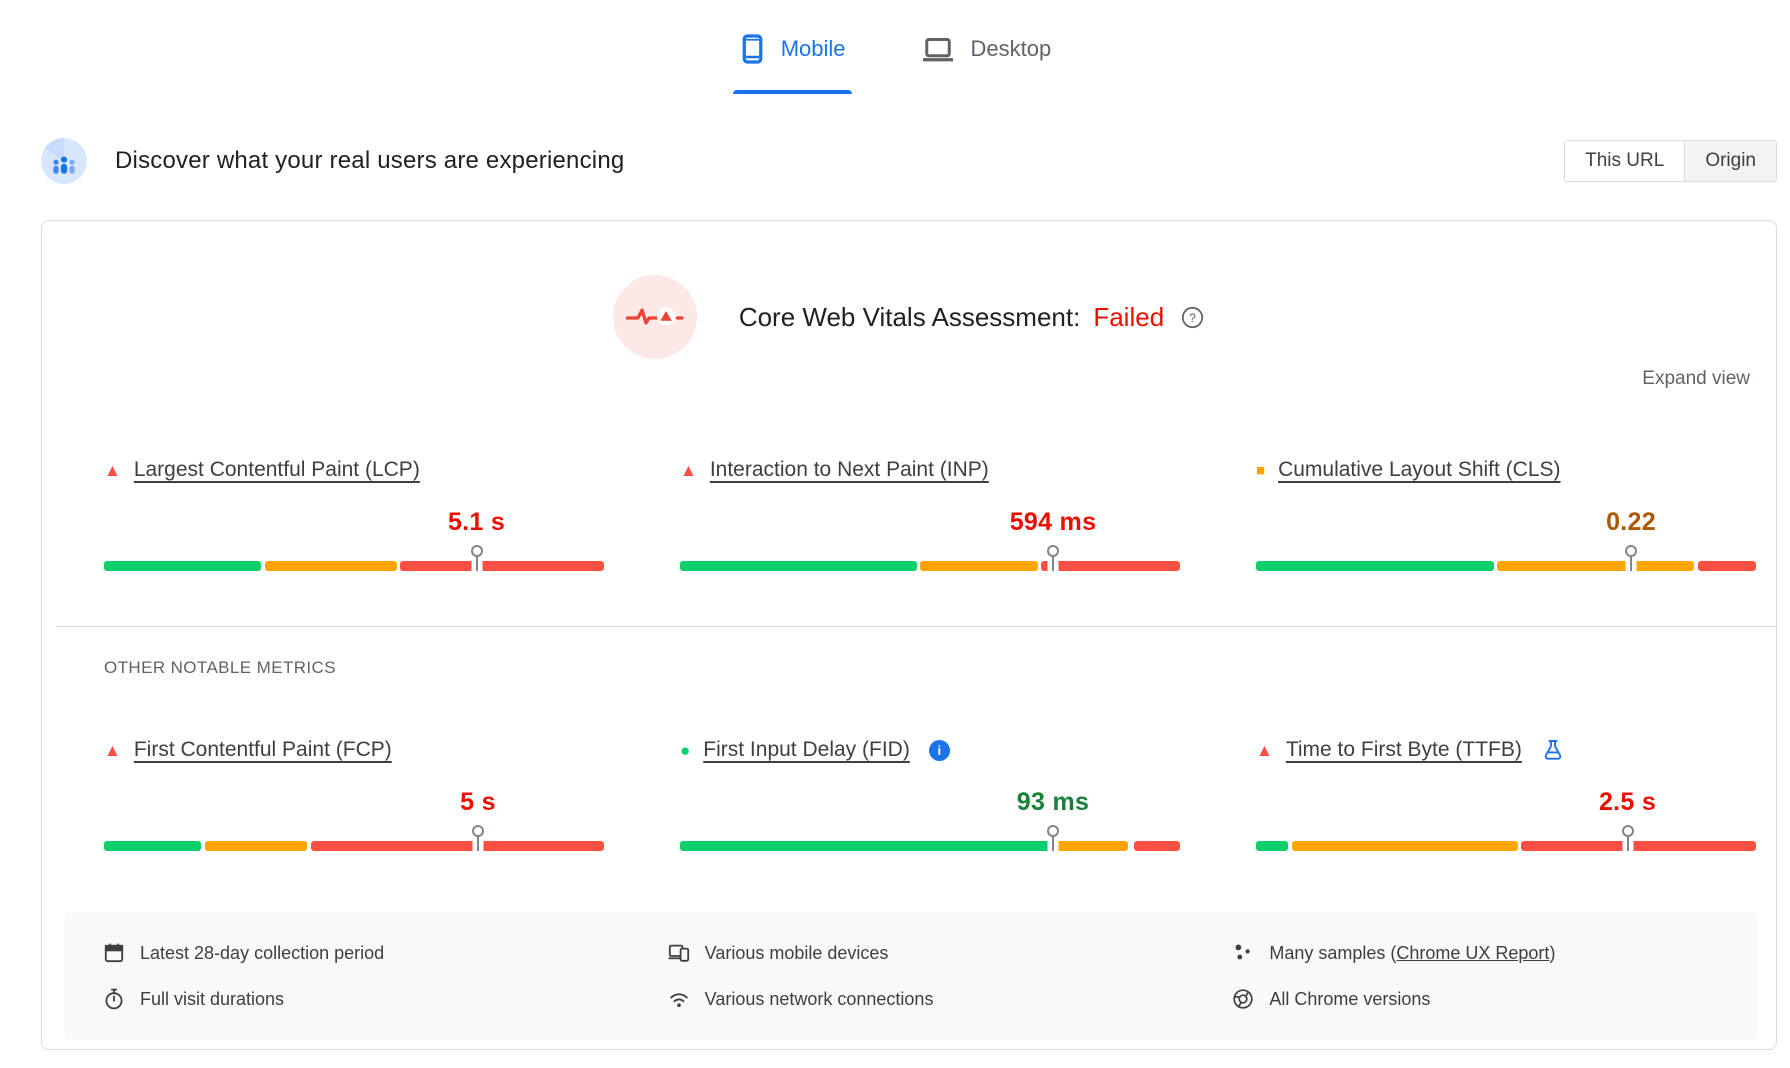 Image resolution: width=1790 pixels, height=1068 pixels. I want to click on distribution-bar-cls, so click(1506, 566).